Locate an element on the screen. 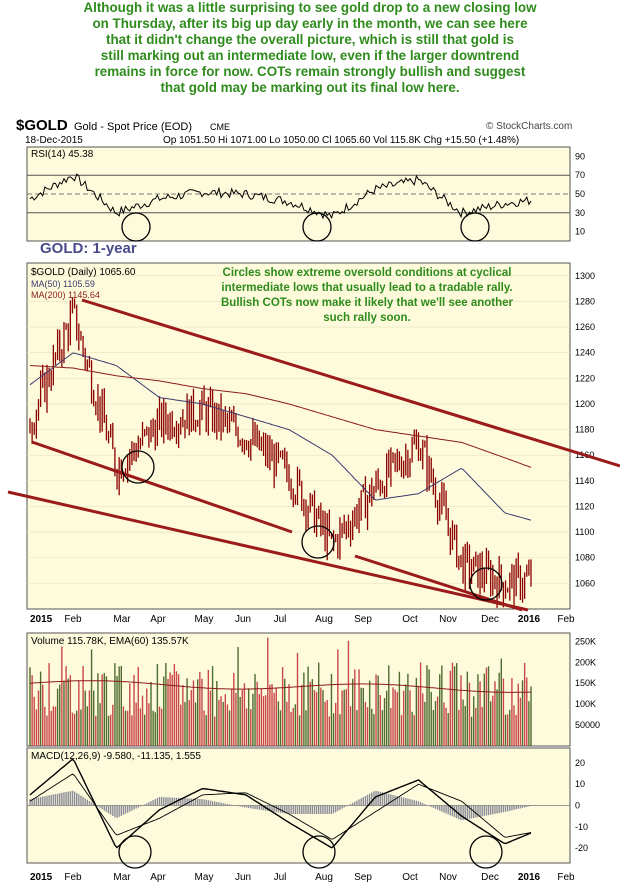 The height and width of the screenshot is (895, 620). macd-x-tick: Mar is located at coordinates (122, 877).